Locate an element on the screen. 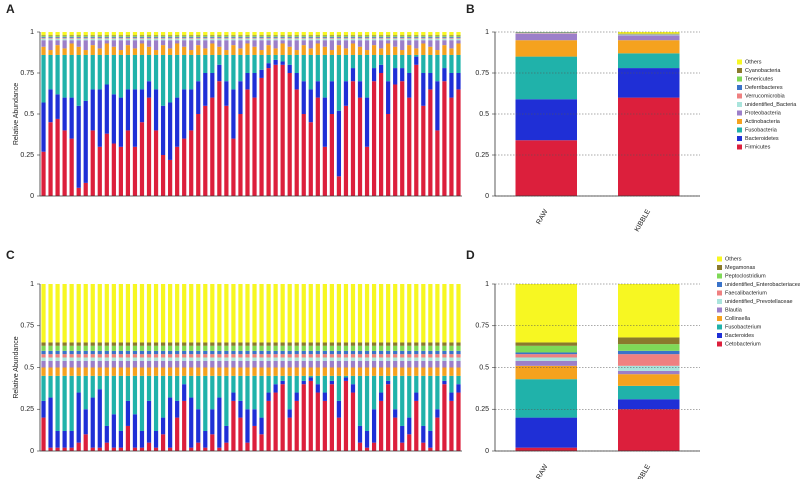 The width and height of the screenshot is (800, 479). y-tick-label: 0.75 is located at coordinates (27, 326).